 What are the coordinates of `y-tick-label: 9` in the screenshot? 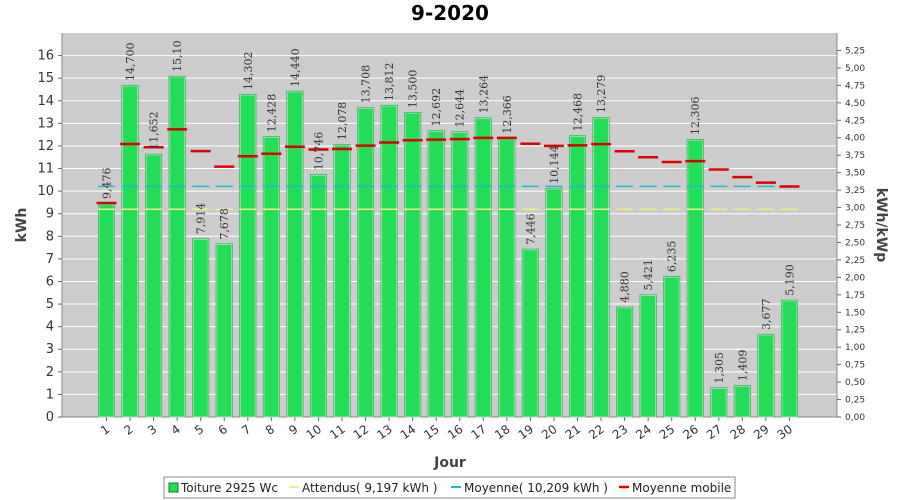 It's located at (50, 214).